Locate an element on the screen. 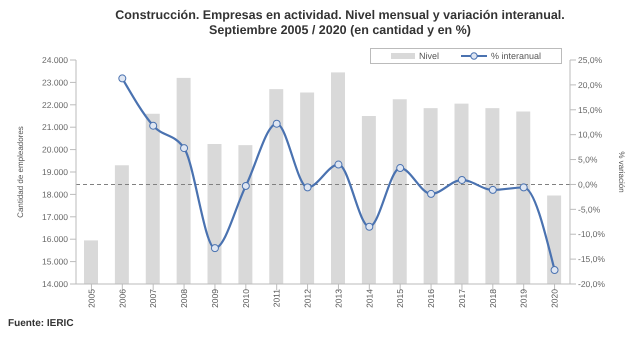  x-tick-label: 2018 is located at coordinates (493, 298).